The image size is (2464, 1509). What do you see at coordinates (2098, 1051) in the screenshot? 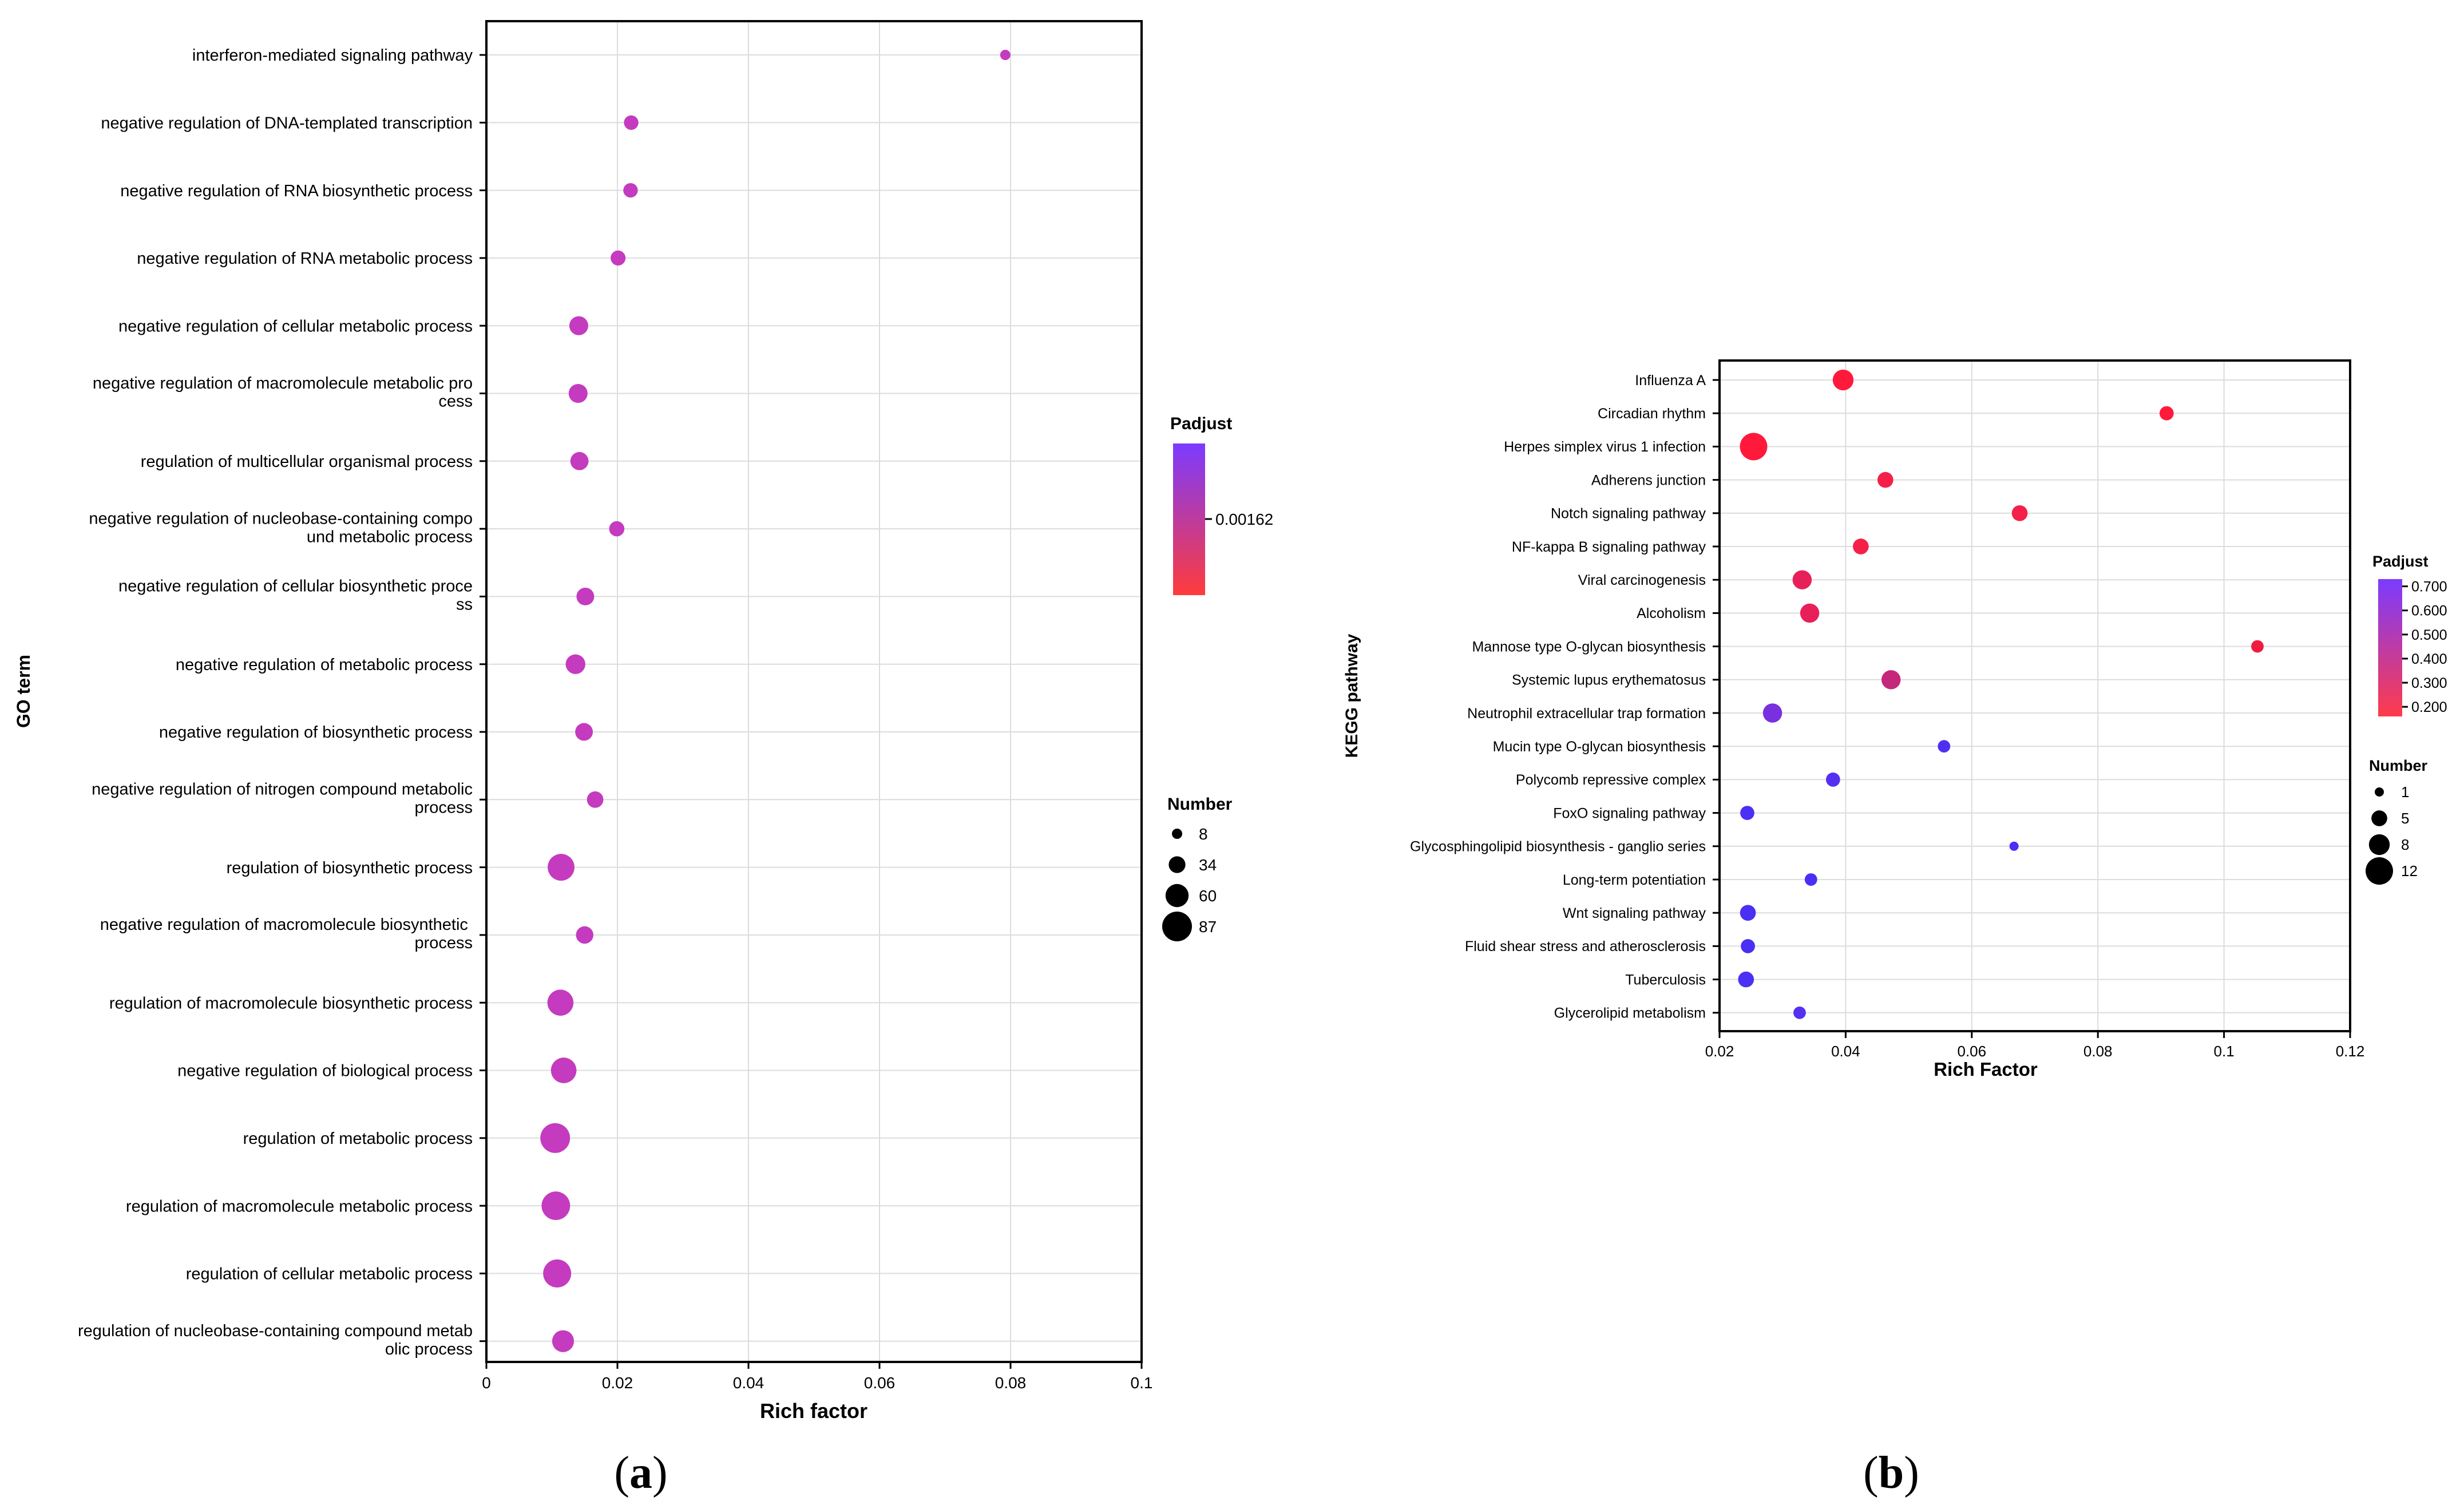
I see `kegg-x-tick-label: 0.08` at bounding box center [2098, 1051].